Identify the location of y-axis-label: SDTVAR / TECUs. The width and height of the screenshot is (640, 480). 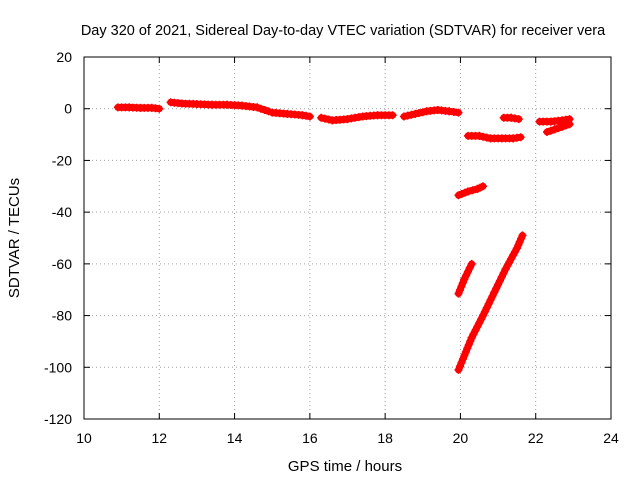
(14, 238).